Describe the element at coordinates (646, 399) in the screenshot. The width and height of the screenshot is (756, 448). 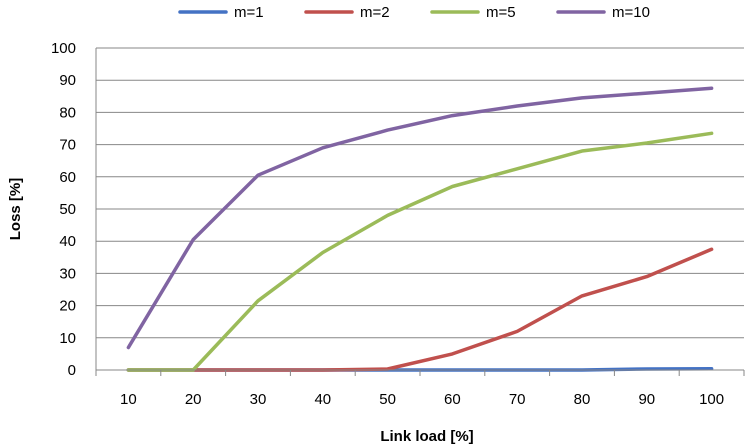
I see `x-tick-label-90: 90` at that location.